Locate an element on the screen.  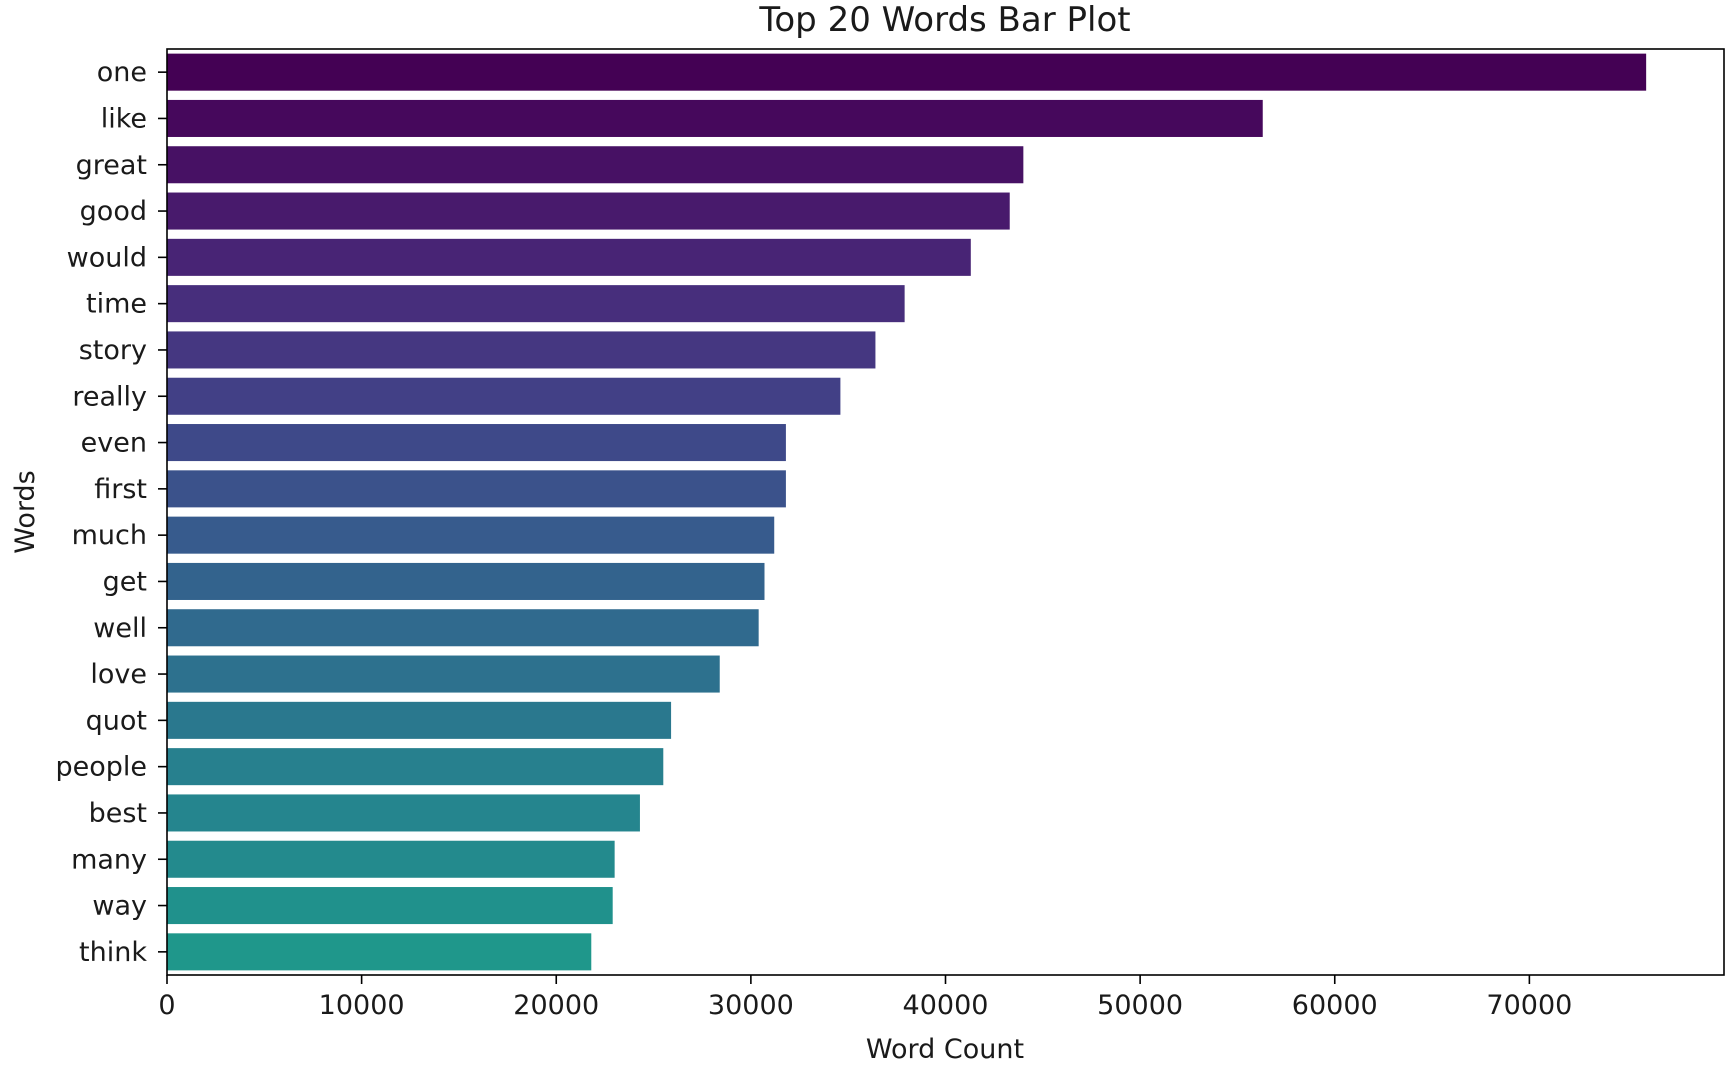
y-tick-label-way: way is located at coordinates (119, 906).